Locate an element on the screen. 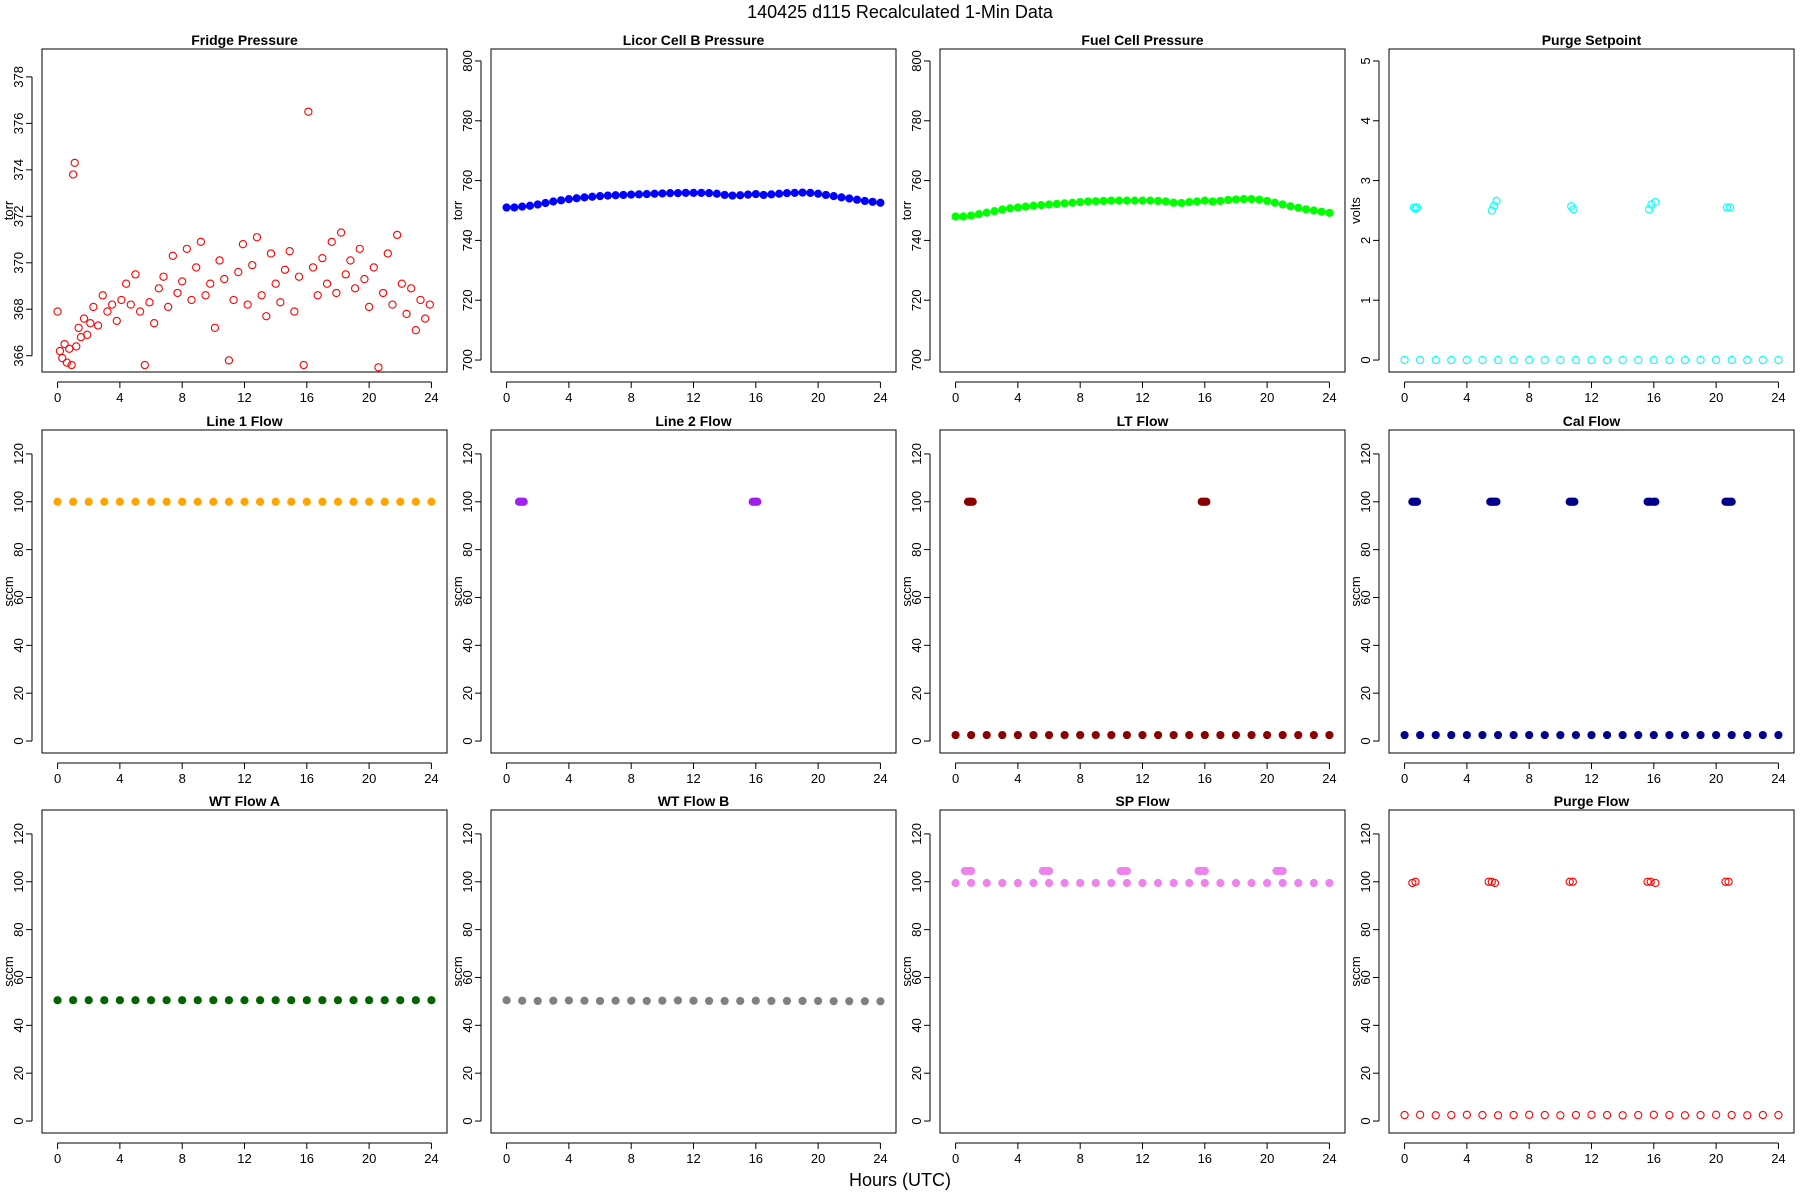 This screenshot has height=1200, width=1800. fridge-pressure-x-tick-label: 12 is located at coordinates (244, 397).